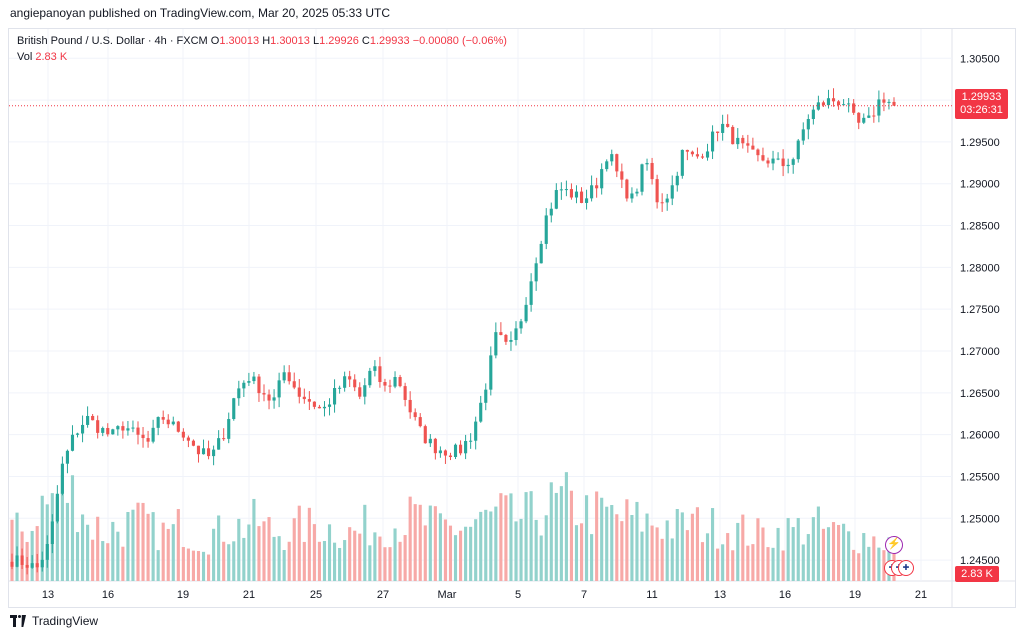 The image size is (1024, 641). I want to click on volume-label: Vol, so click(25, 57).